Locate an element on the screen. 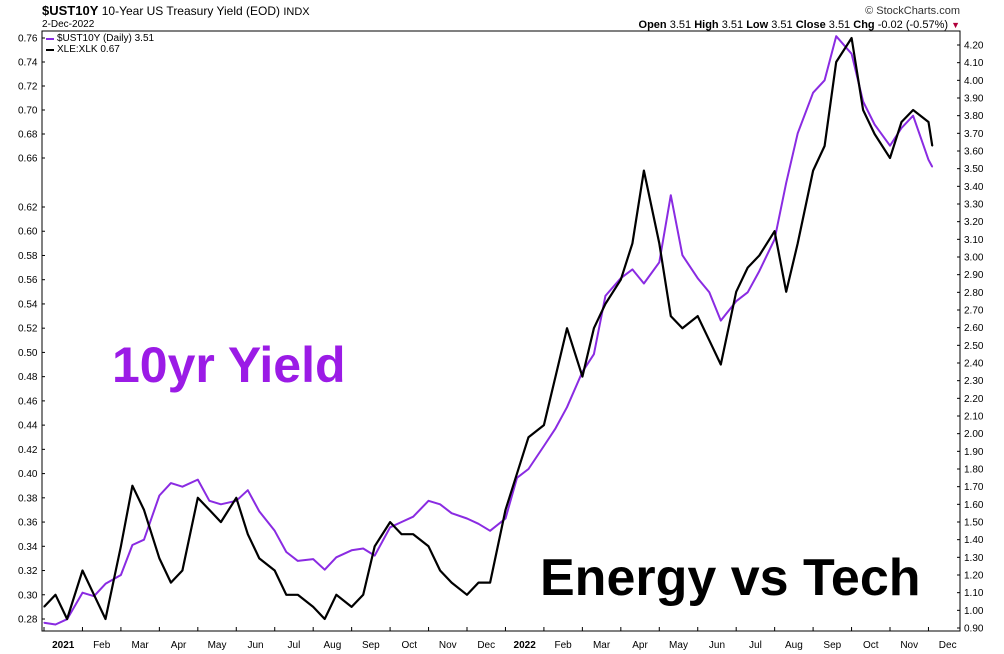 The image size is (1004, 654). legend-label-ratio: XLE:XLK 0.67 is located at coordinates (88, 49).